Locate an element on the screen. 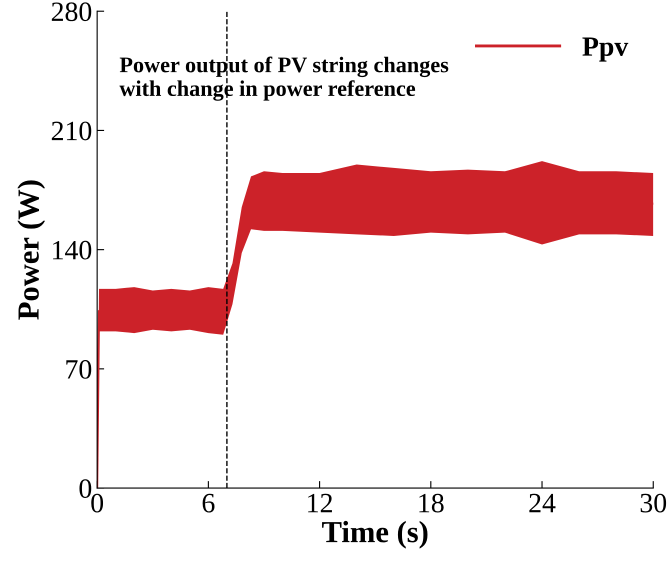 The image size is (670, 561). y-tick-label: 0 is located at coordinates (85, 488).